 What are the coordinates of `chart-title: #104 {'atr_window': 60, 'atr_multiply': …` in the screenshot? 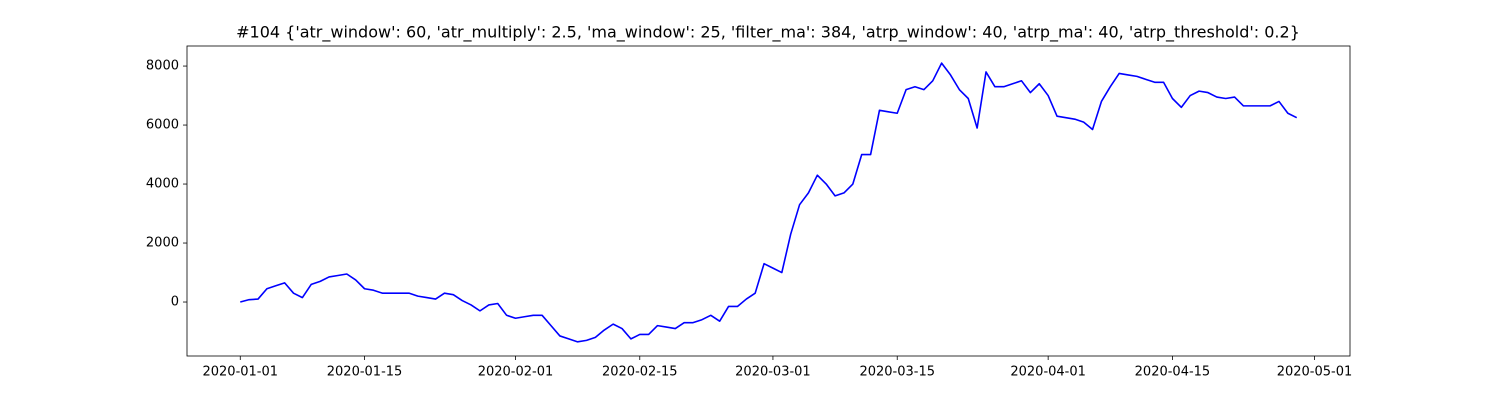 It's located at (768, 33).